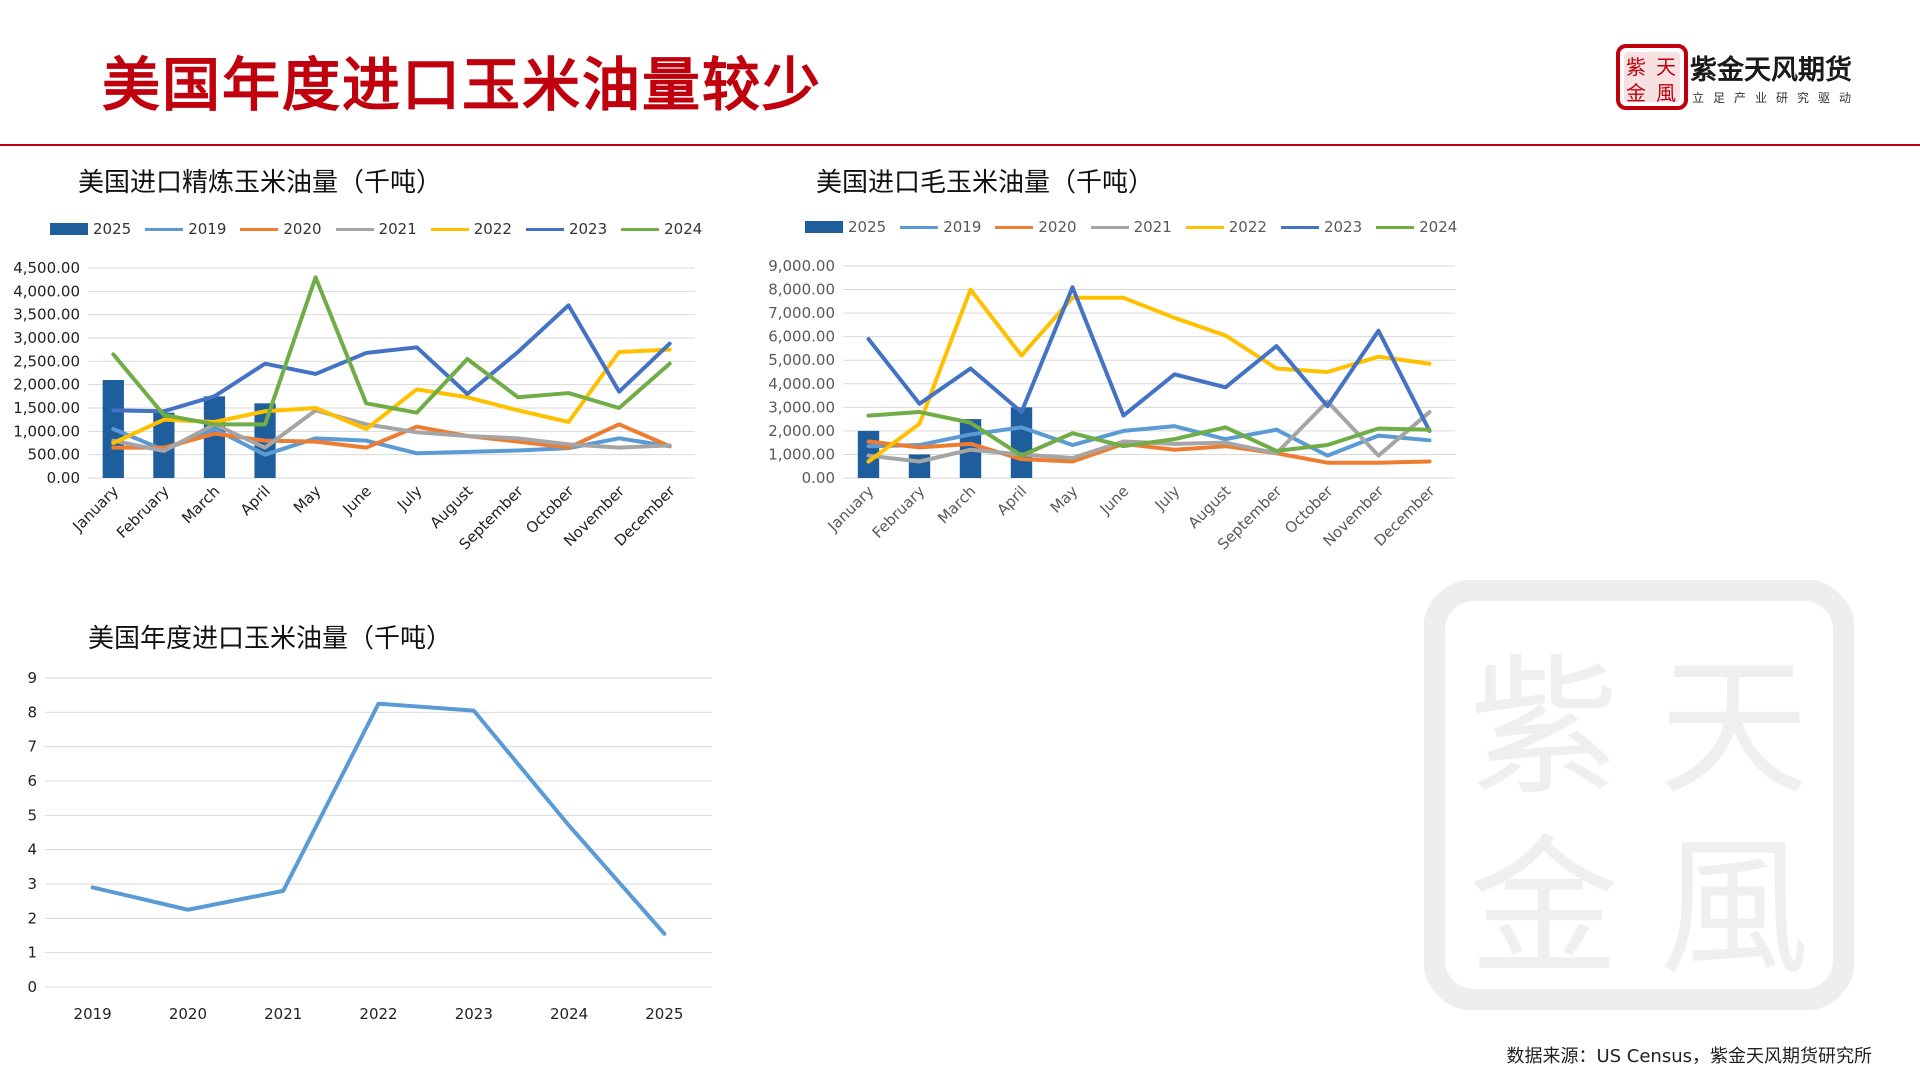 Image resolution: width=1920 pixels, height=1080 pixels. I want to click on chart-plot: 0 1 2 3 4 5 6 7 8 9 2019 2020 2021 2022 2023 2024 2025, so click(369, 846).